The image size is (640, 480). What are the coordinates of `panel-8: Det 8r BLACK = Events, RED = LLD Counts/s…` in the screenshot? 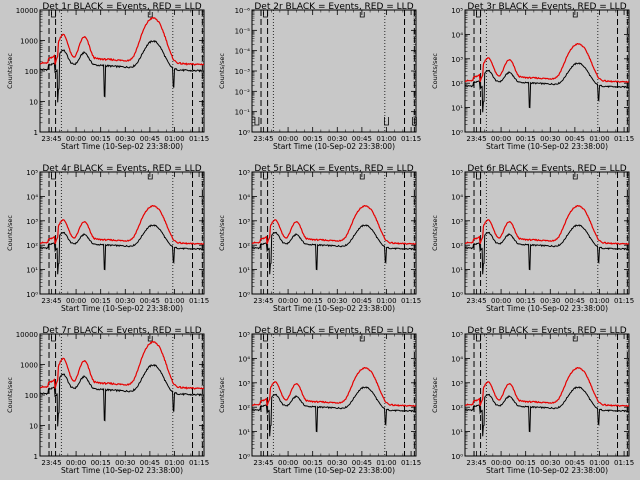 It's located at (319, 400).